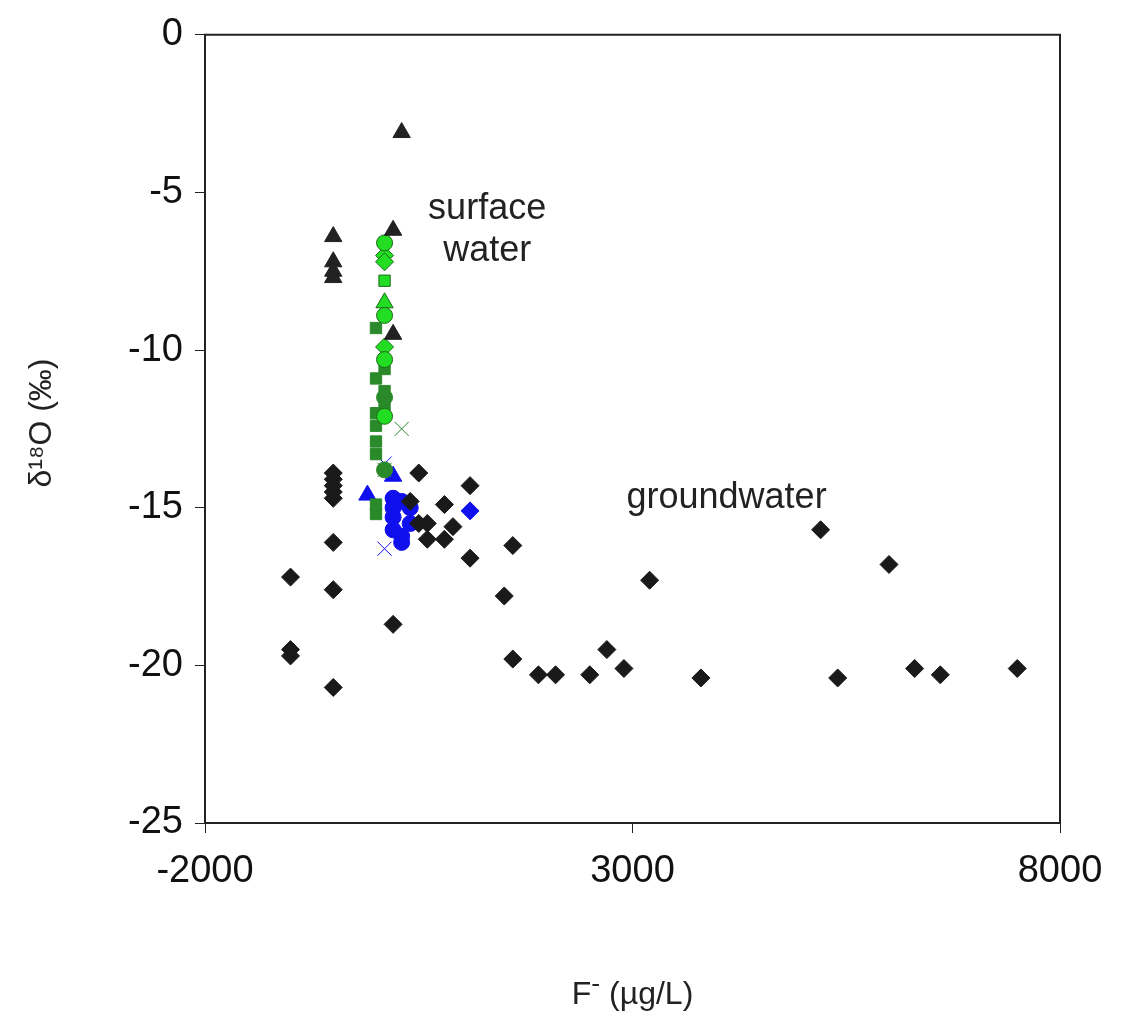 This screenshot has width=1124, height=1021. What do you see at coordinates (1060, 869) in the screenshot?
I see `x-tick-label: 8000` at bounding box center [1060, 869].